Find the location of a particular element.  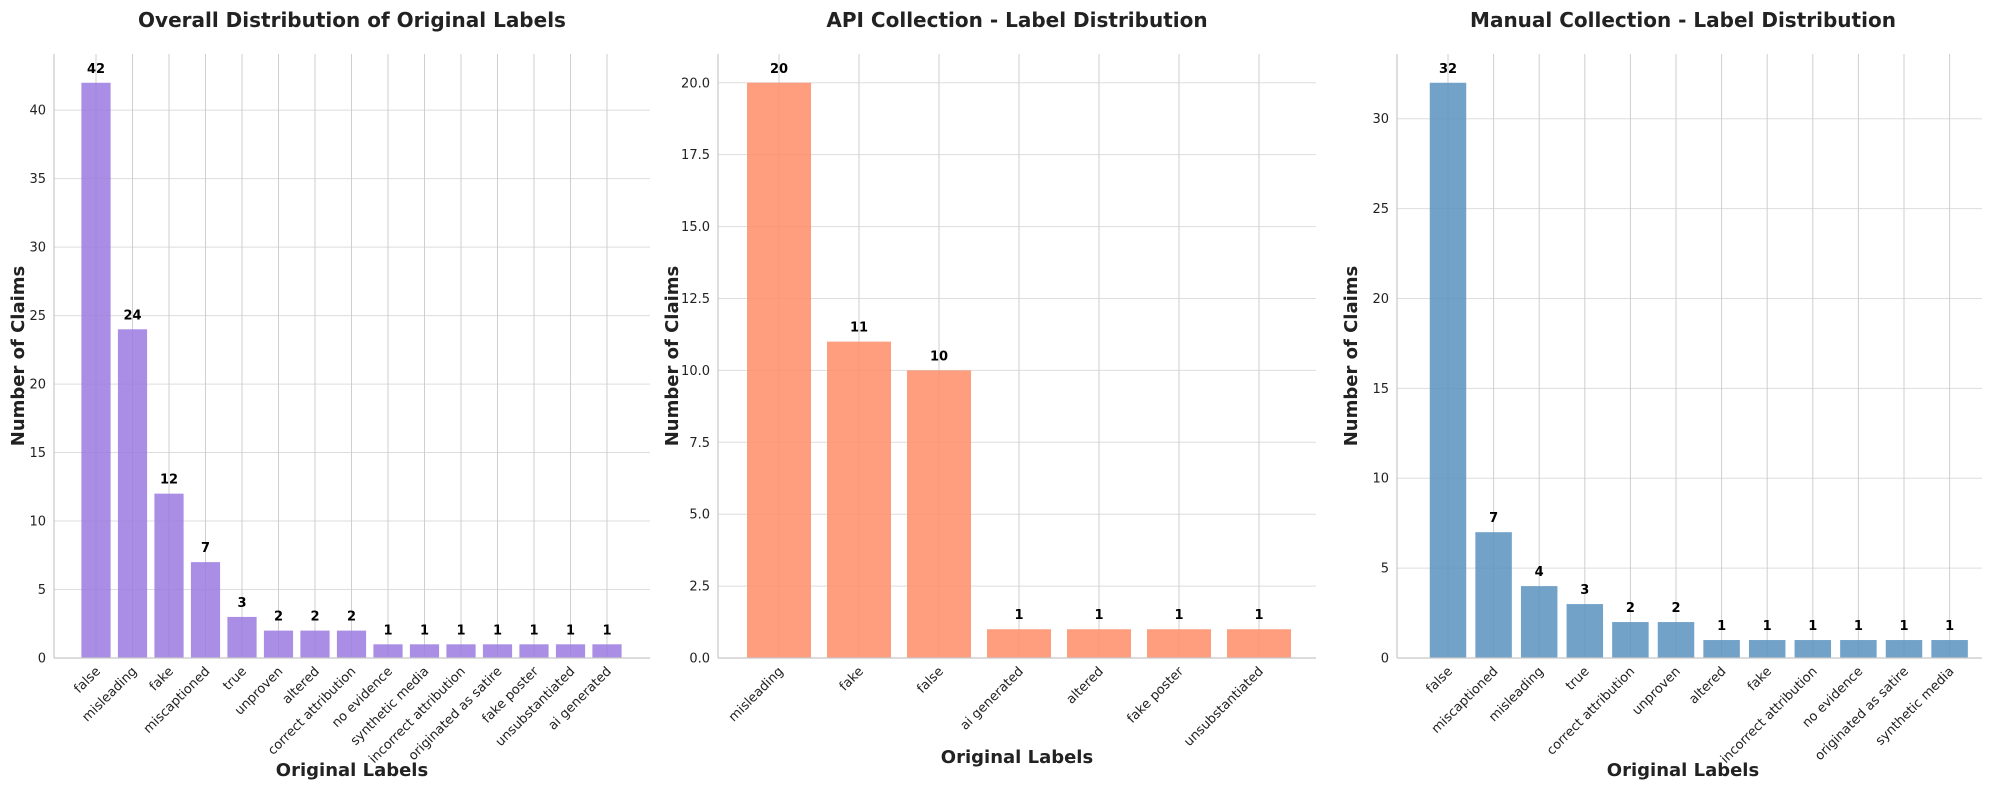

data-label: 4 is located at coordinates (1539, 572).